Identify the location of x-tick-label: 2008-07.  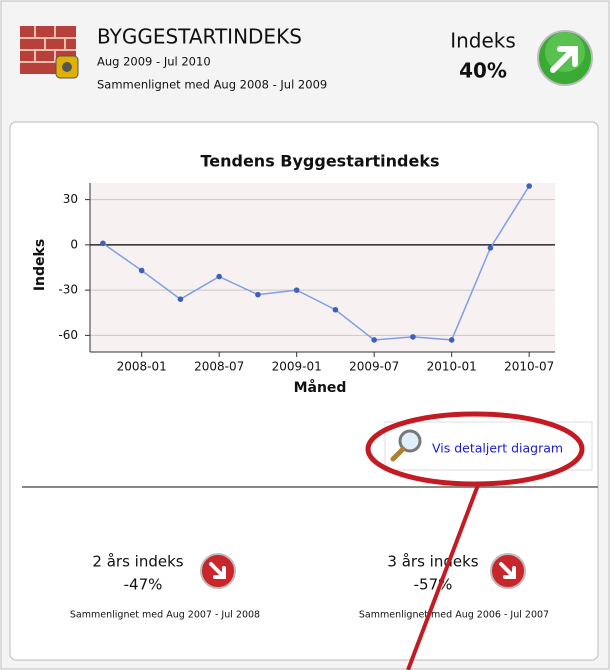
(219, 367).